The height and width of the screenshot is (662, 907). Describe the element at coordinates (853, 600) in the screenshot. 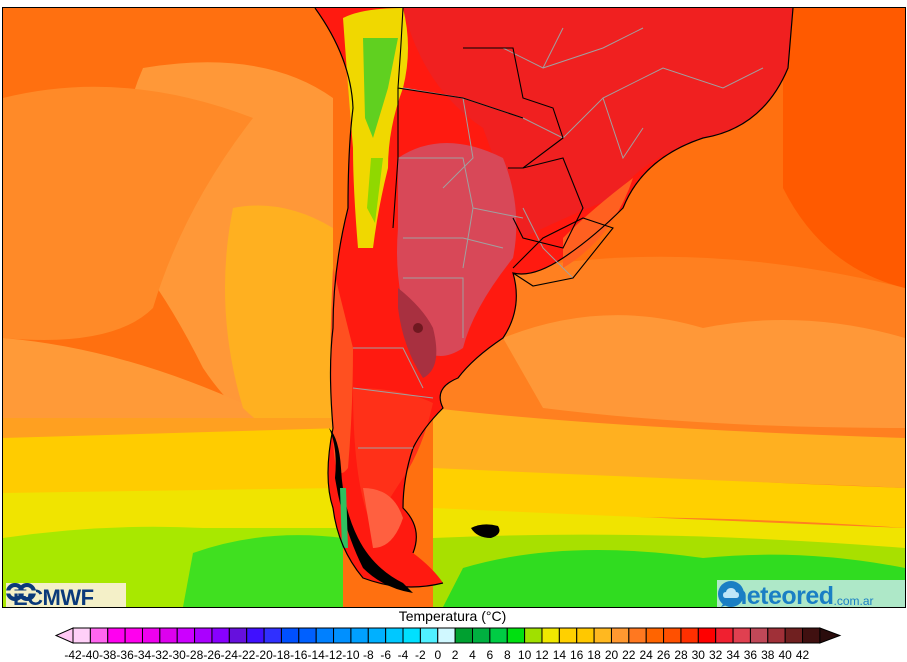

I see `meteored-logo-suffix: .com.ar` at that location.